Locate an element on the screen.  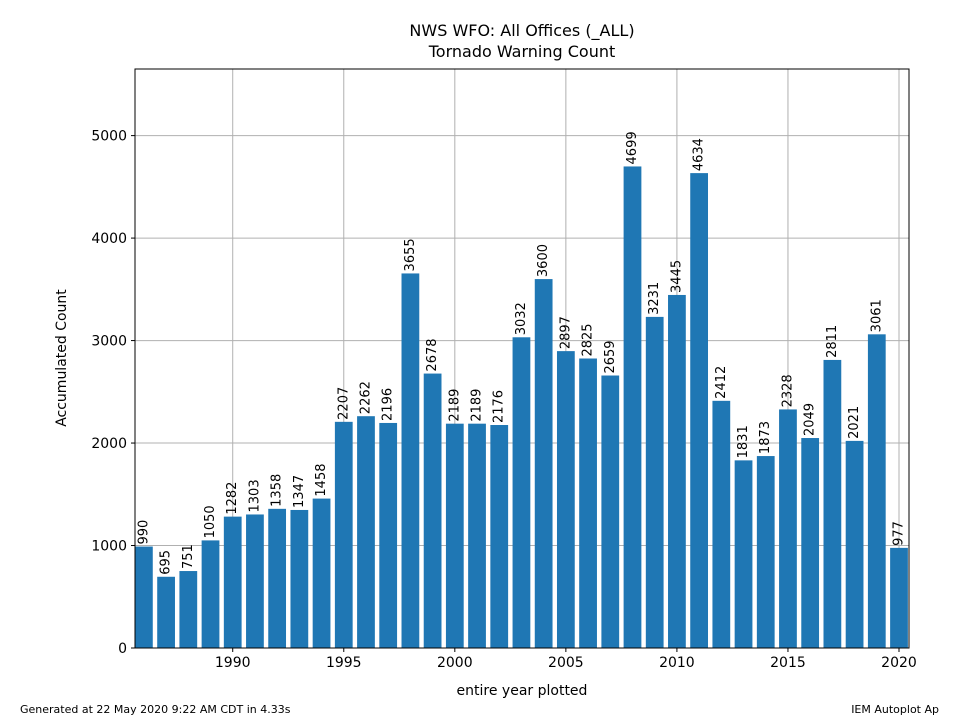
y-tick-label: 0 is located at coordinates (122, 649).